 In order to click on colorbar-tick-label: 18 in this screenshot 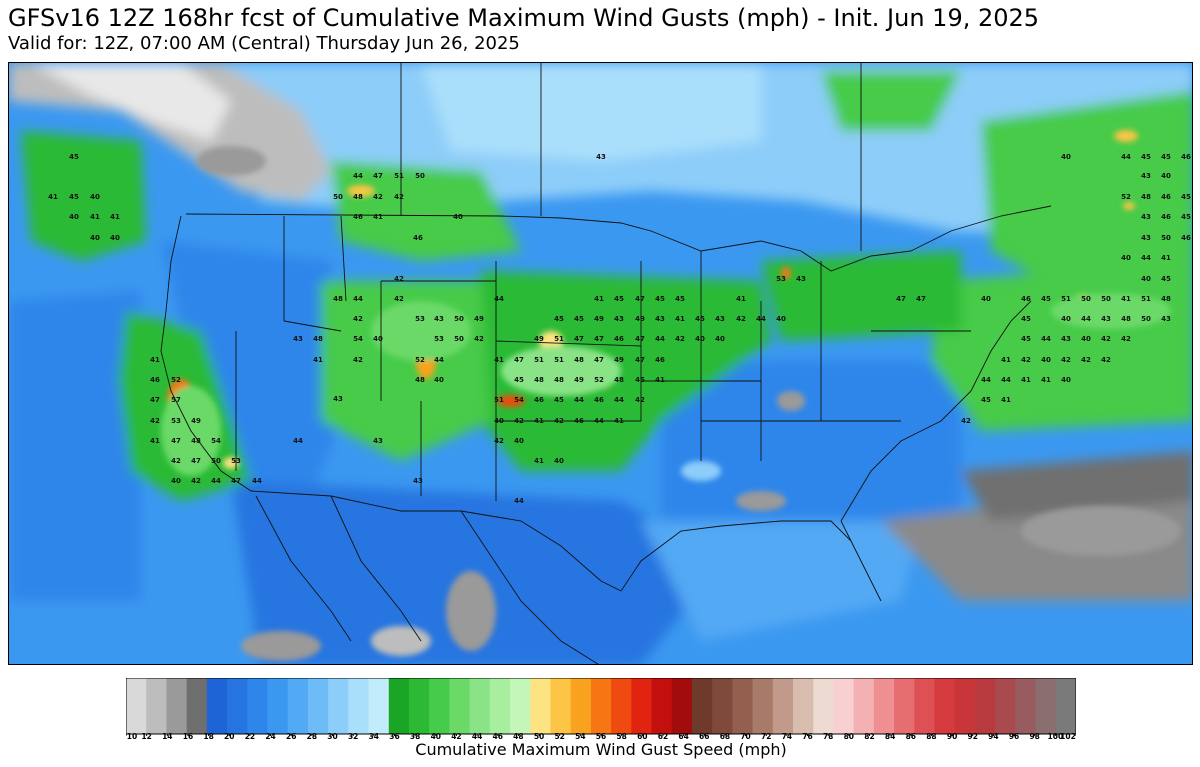, I will do `click(208, 736)`.